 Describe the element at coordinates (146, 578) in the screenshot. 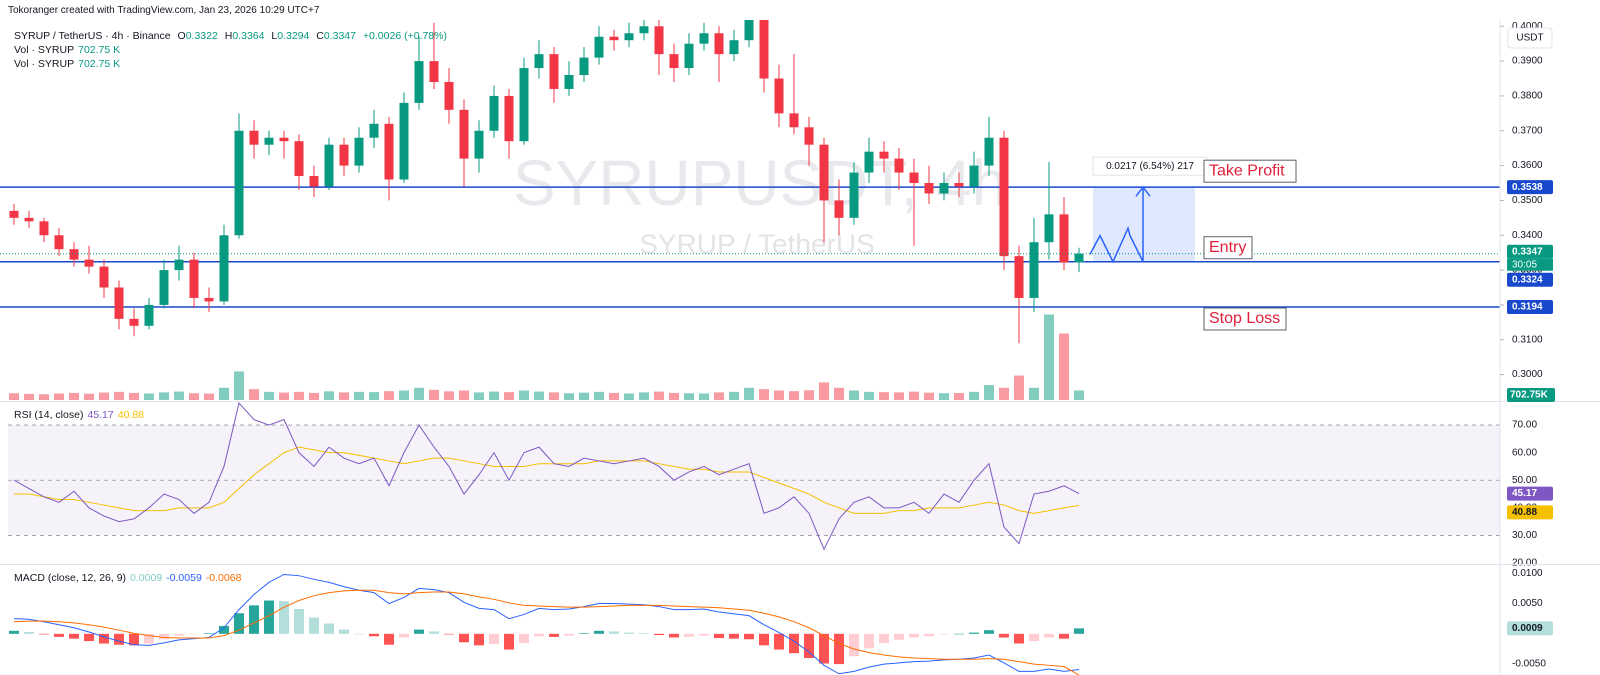

I see `hist-value: 0.0009` at that location.